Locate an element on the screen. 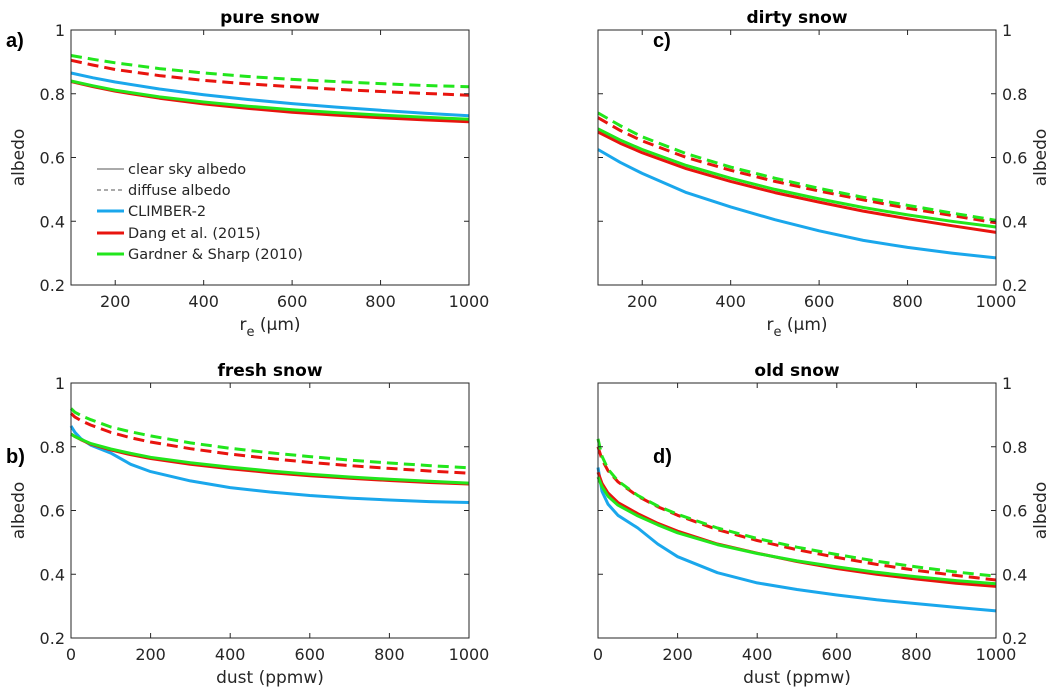 This screenshot has width=1059, height=695. legend-entry: clear sky albedo is located at coordinates (187, 170).